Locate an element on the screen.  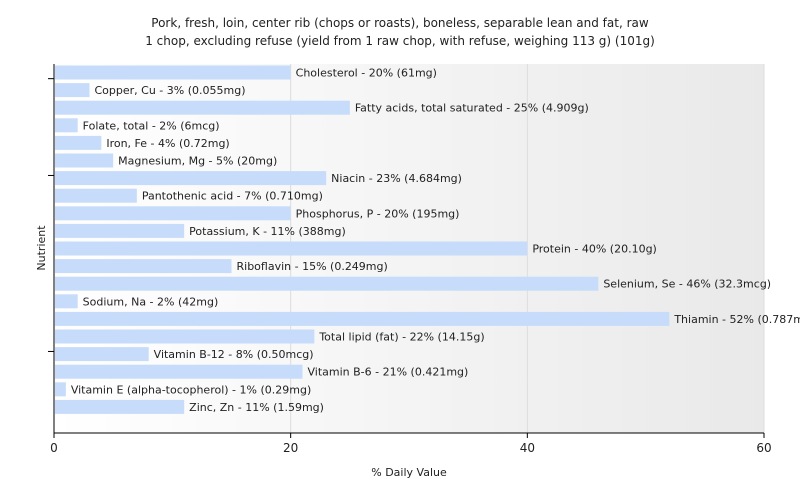
bar-label: Copper, Cu - 3% (0.055mg) is located at coordinates (170, 90).